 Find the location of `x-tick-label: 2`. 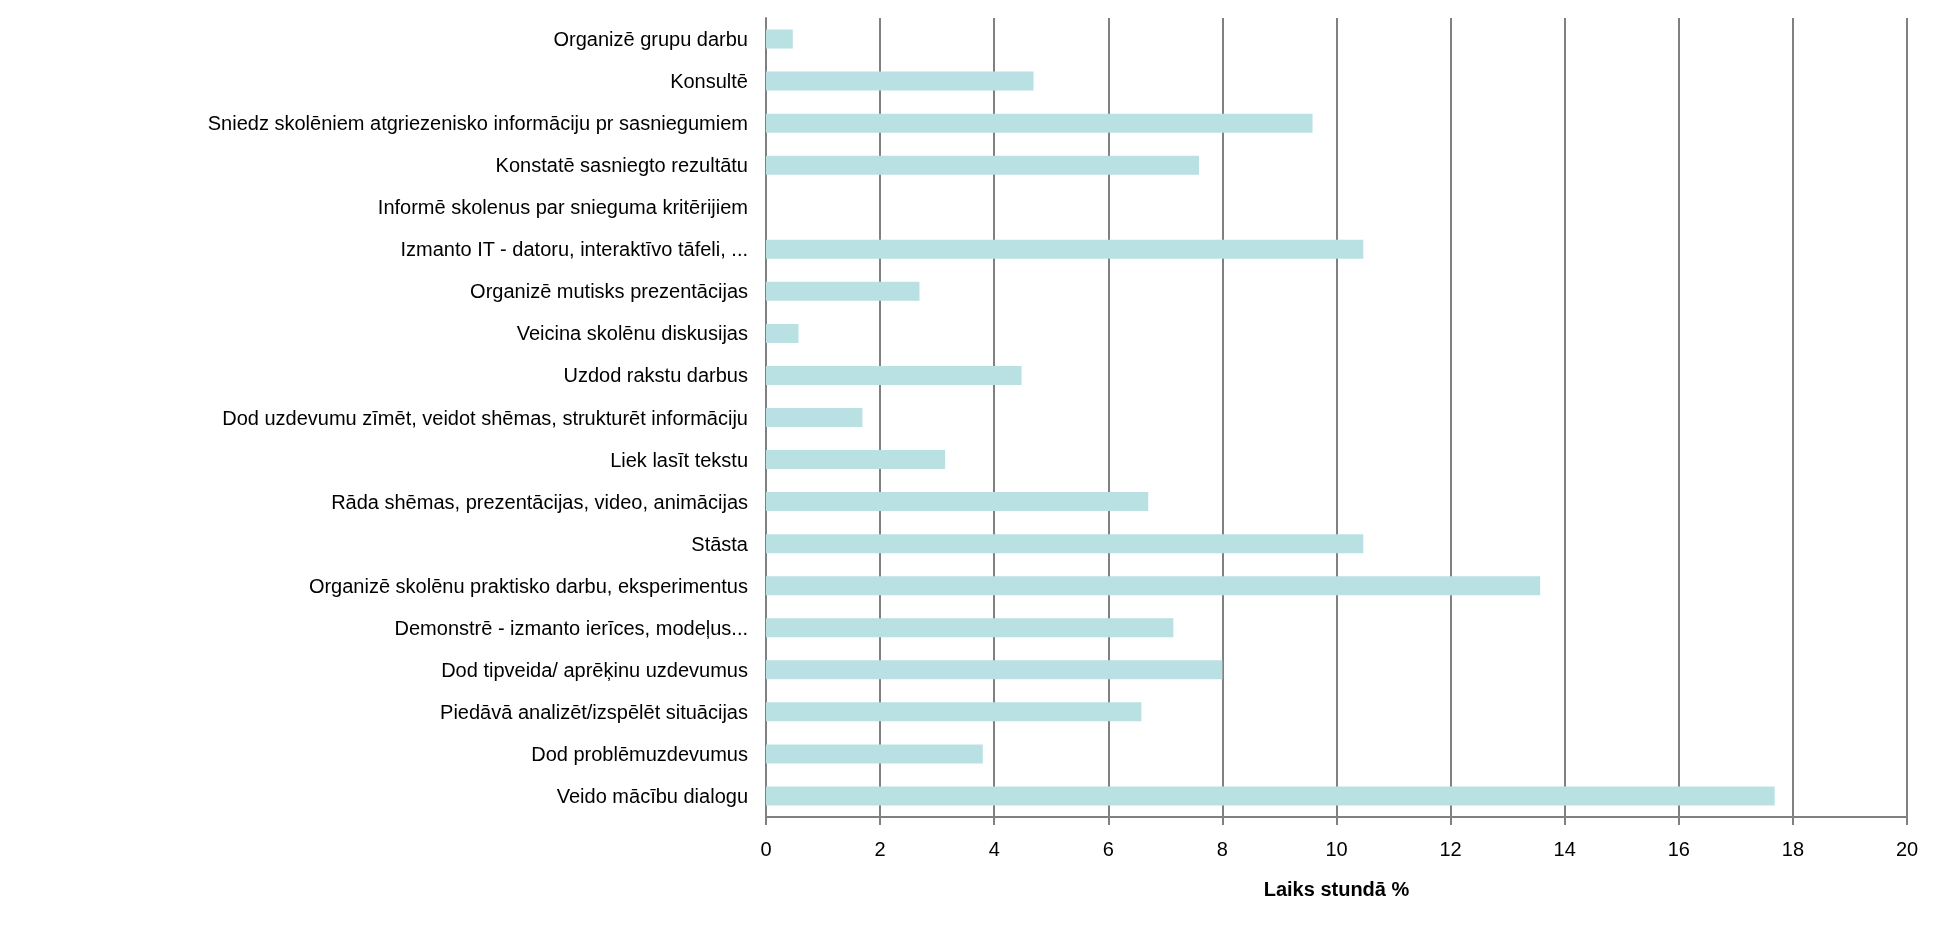

x-tick-label: 2 is located at coordinates (880, 849).